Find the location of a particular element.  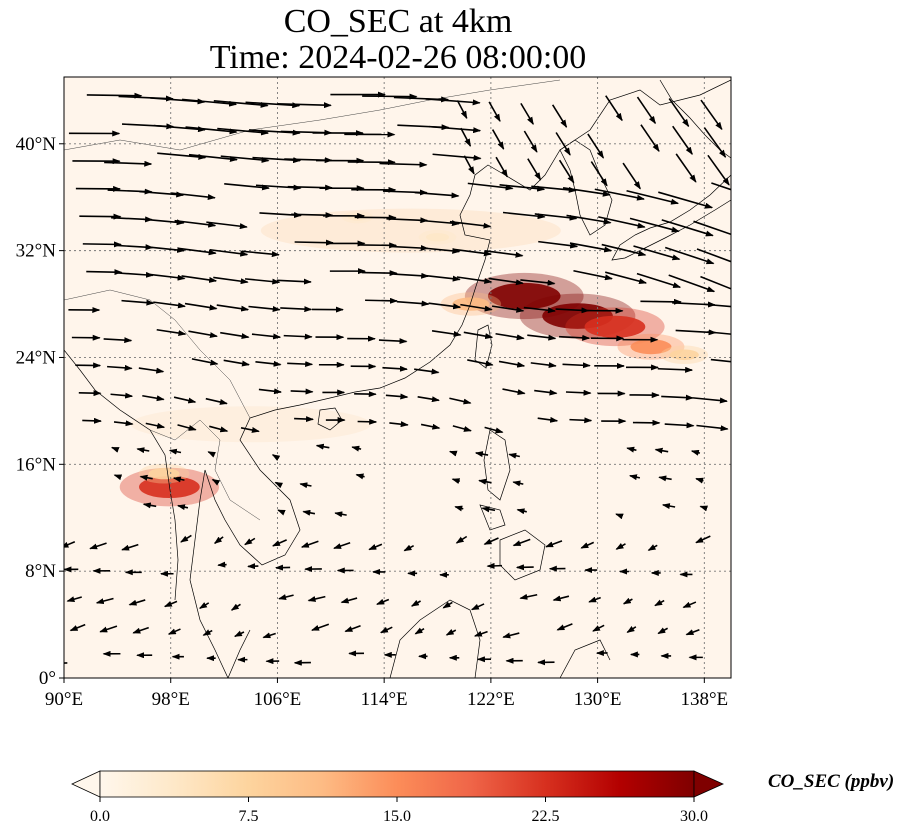

y-tick-label: 16°N is located at coordinates (36, 464).